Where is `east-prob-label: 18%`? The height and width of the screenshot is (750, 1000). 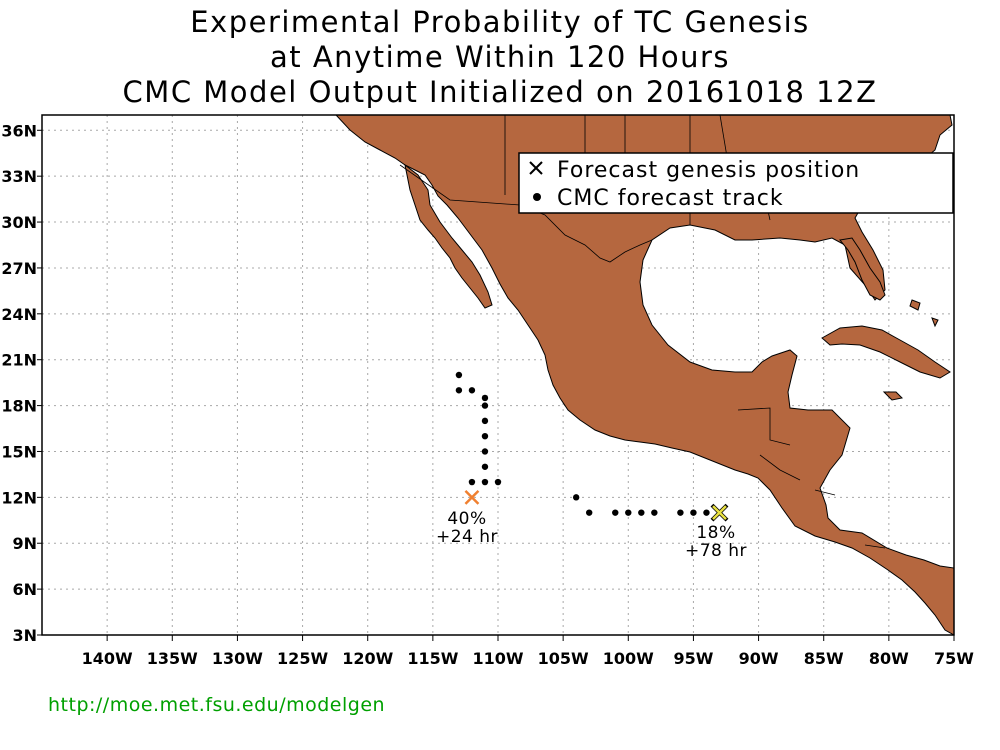 east-prob-label: 18% is located at coordinates (715, 533).